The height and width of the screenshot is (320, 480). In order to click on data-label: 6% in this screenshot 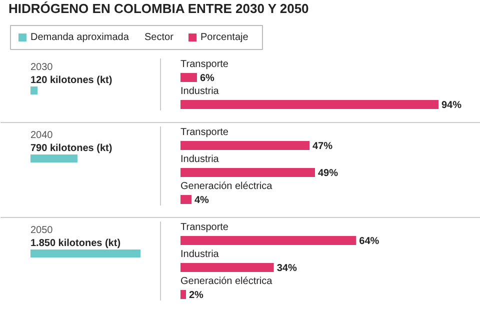, I will do `click(207, 78)`.